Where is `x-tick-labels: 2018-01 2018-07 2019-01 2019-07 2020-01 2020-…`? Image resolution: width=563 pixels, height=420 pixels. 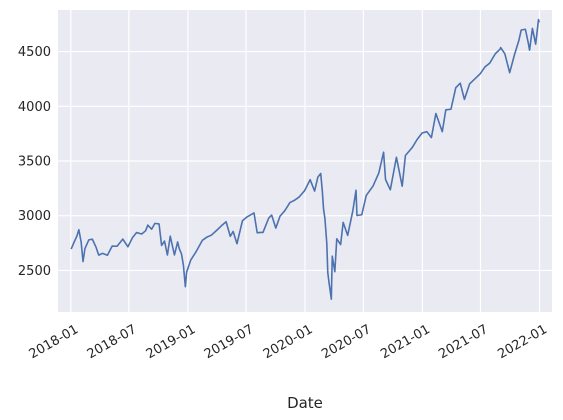
x-tick-labels: 2018-01 2018-07 2019-01 2019-07 2020-01 2020-… is located at coordinates (288, 342).